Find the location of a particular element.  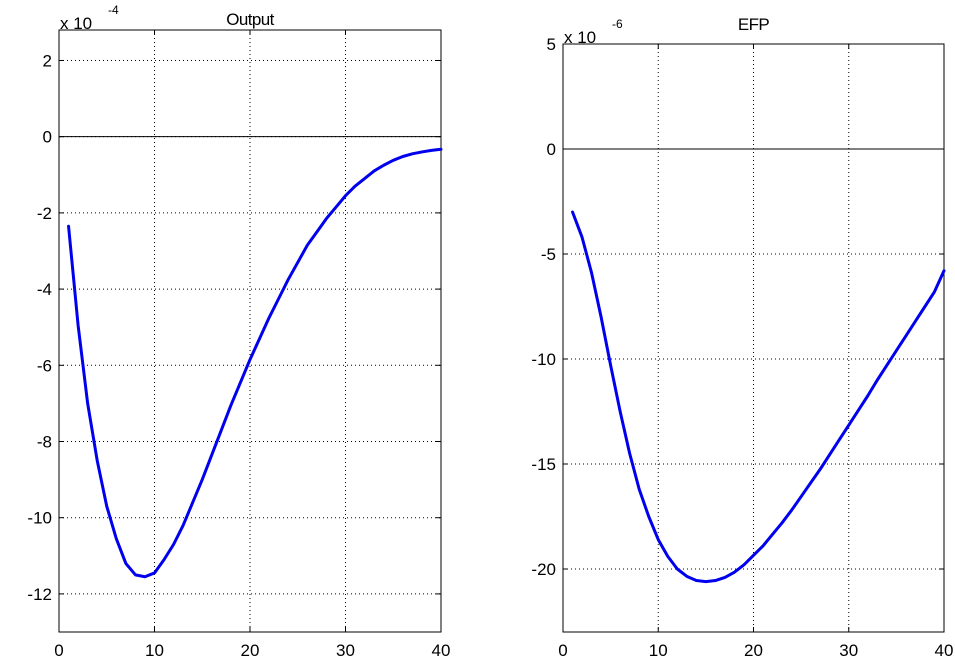

output-y-tick-label: -10 is located at coordinates (39, 518).